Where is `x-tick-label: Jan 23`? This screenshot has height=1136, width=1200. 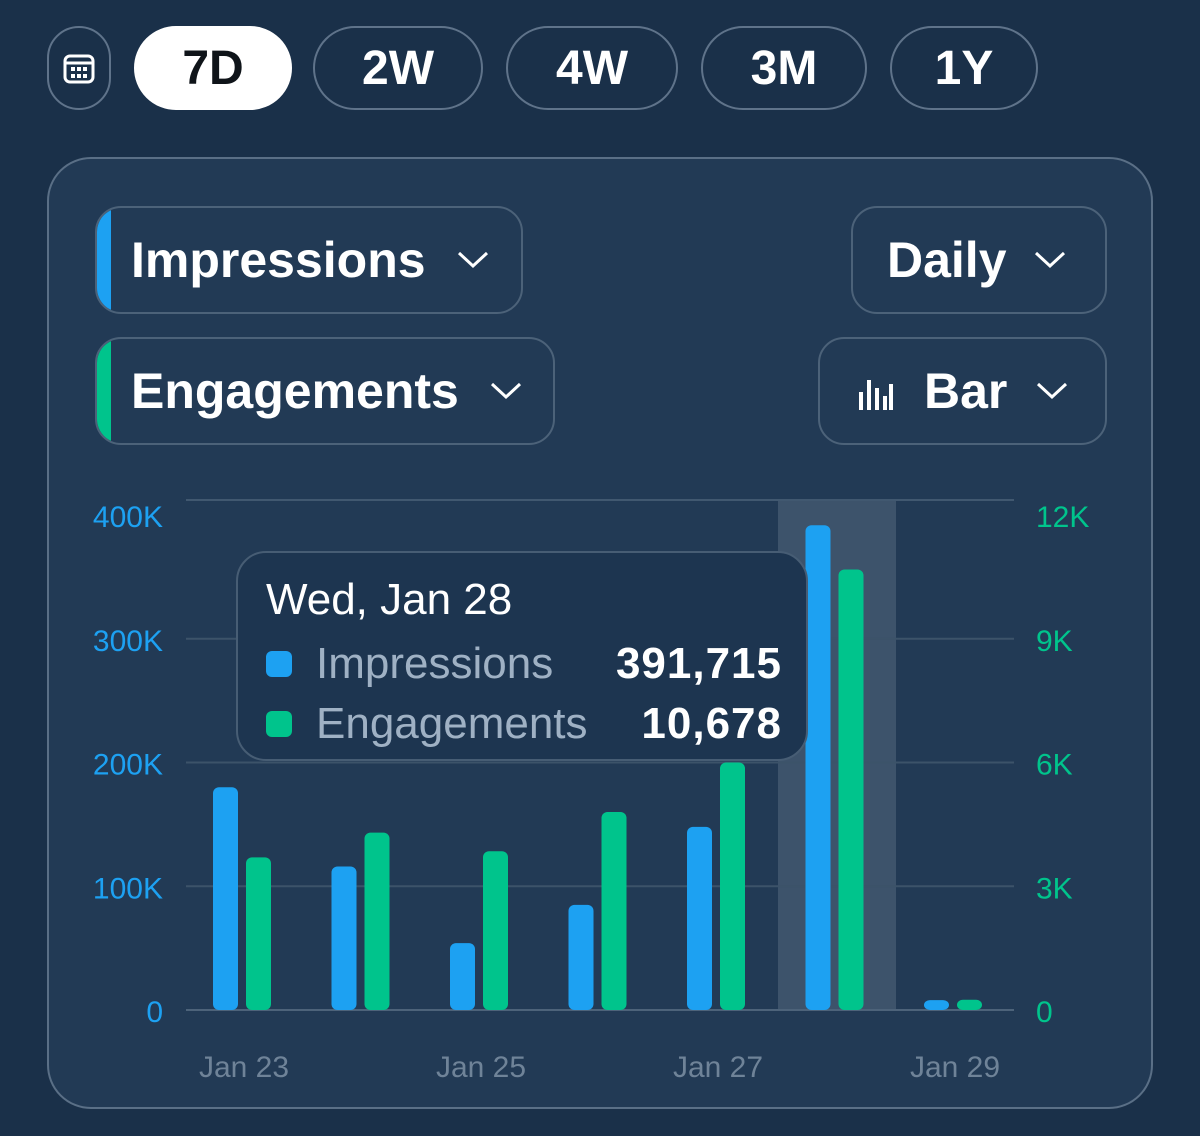 x-tick-label: Jan 23 is located at coordinates (244, 1067).